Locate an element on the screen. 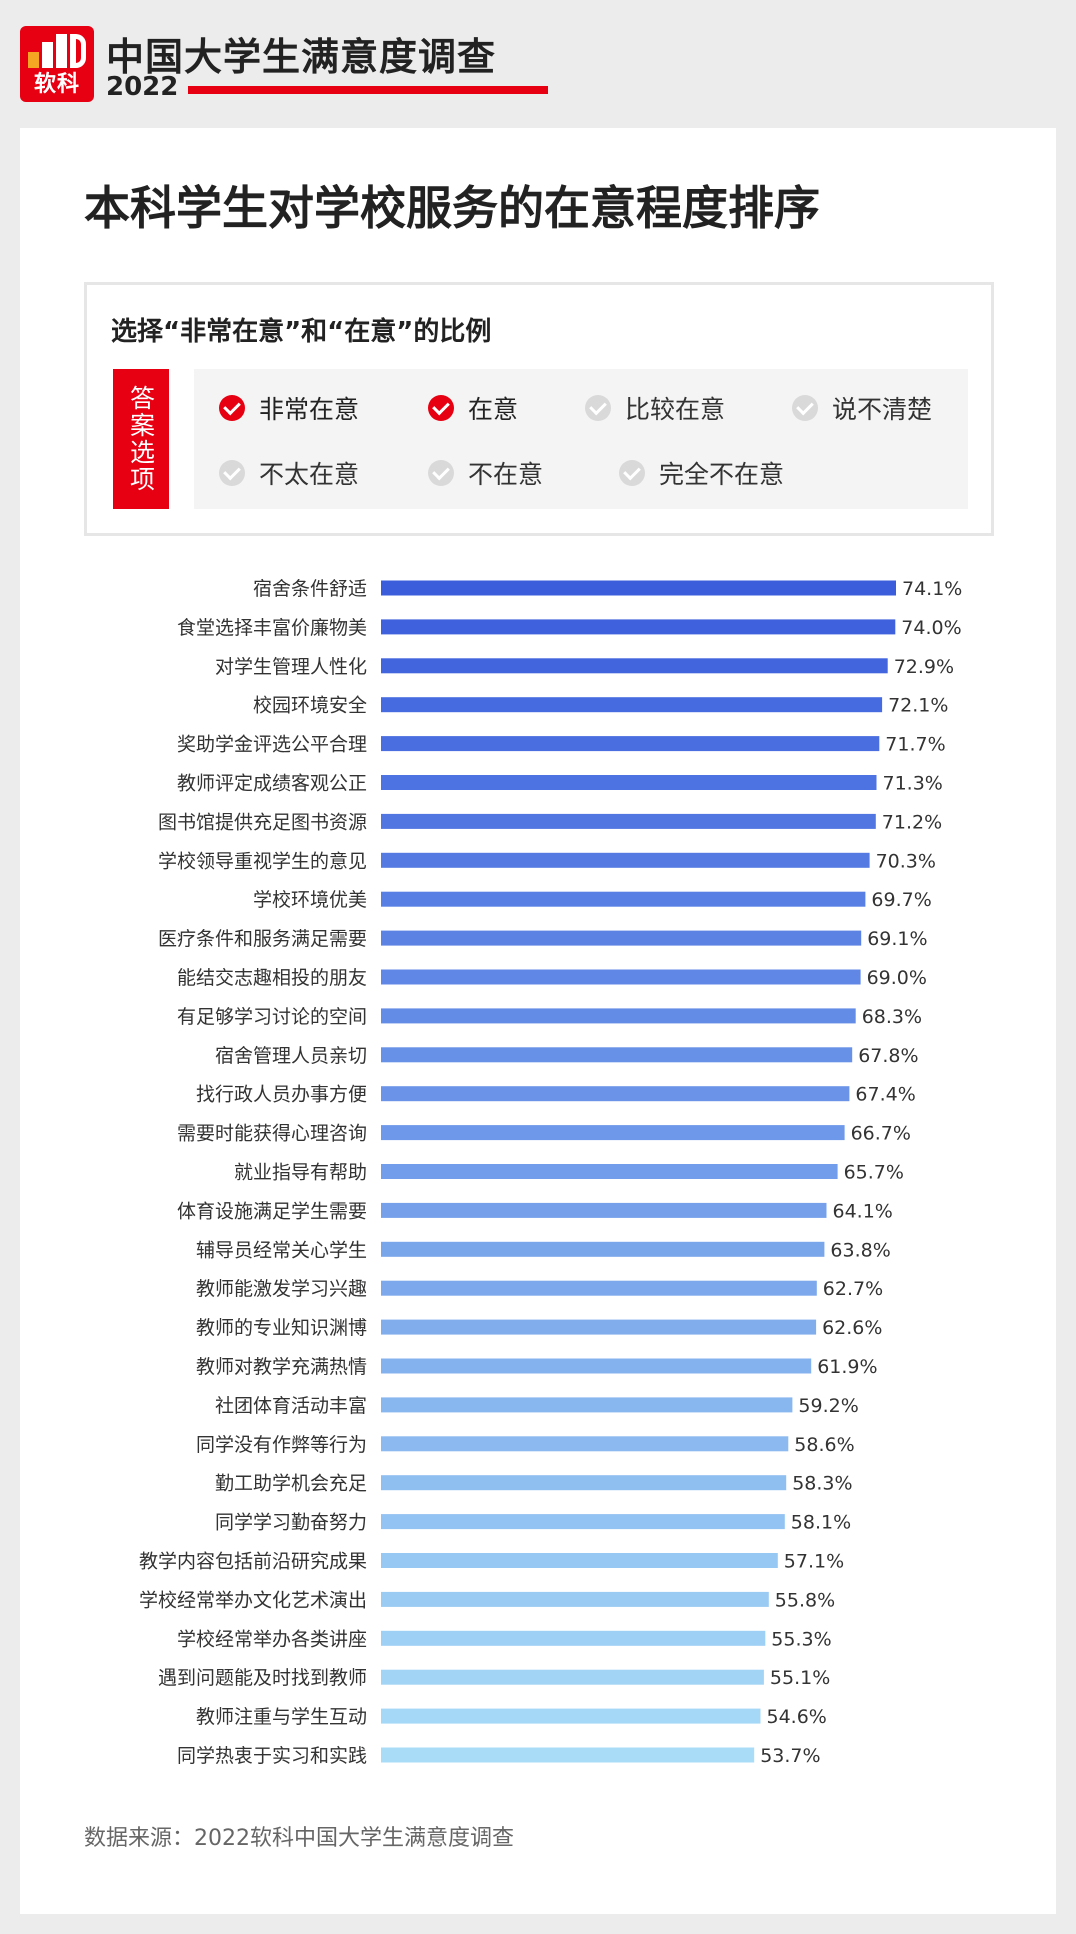 The height and width of the screenshot is (1934, 1076). value-label: 59.2% is located at coordinates (828, 1406).